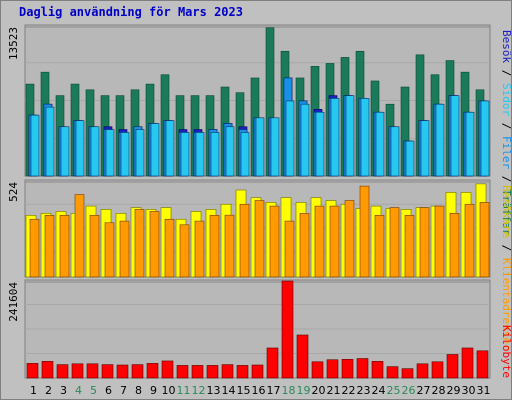  I want to click on legend-entry: Kilobyte, so click(506, 351).